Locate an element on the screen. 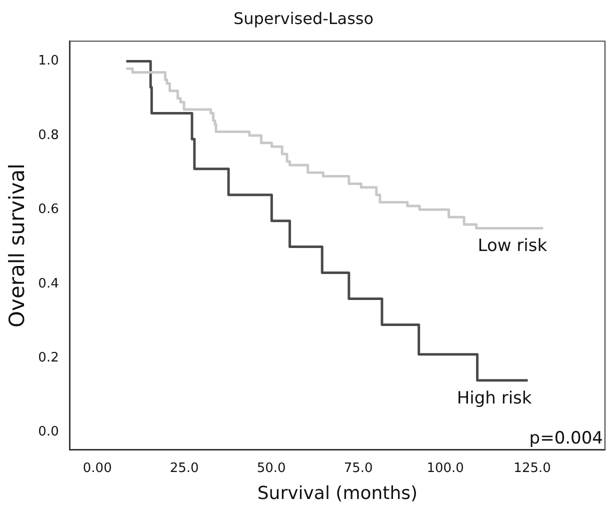 The image size is (610, 515). y-tick-label: 0.6 is located at coordinates (48, 210).